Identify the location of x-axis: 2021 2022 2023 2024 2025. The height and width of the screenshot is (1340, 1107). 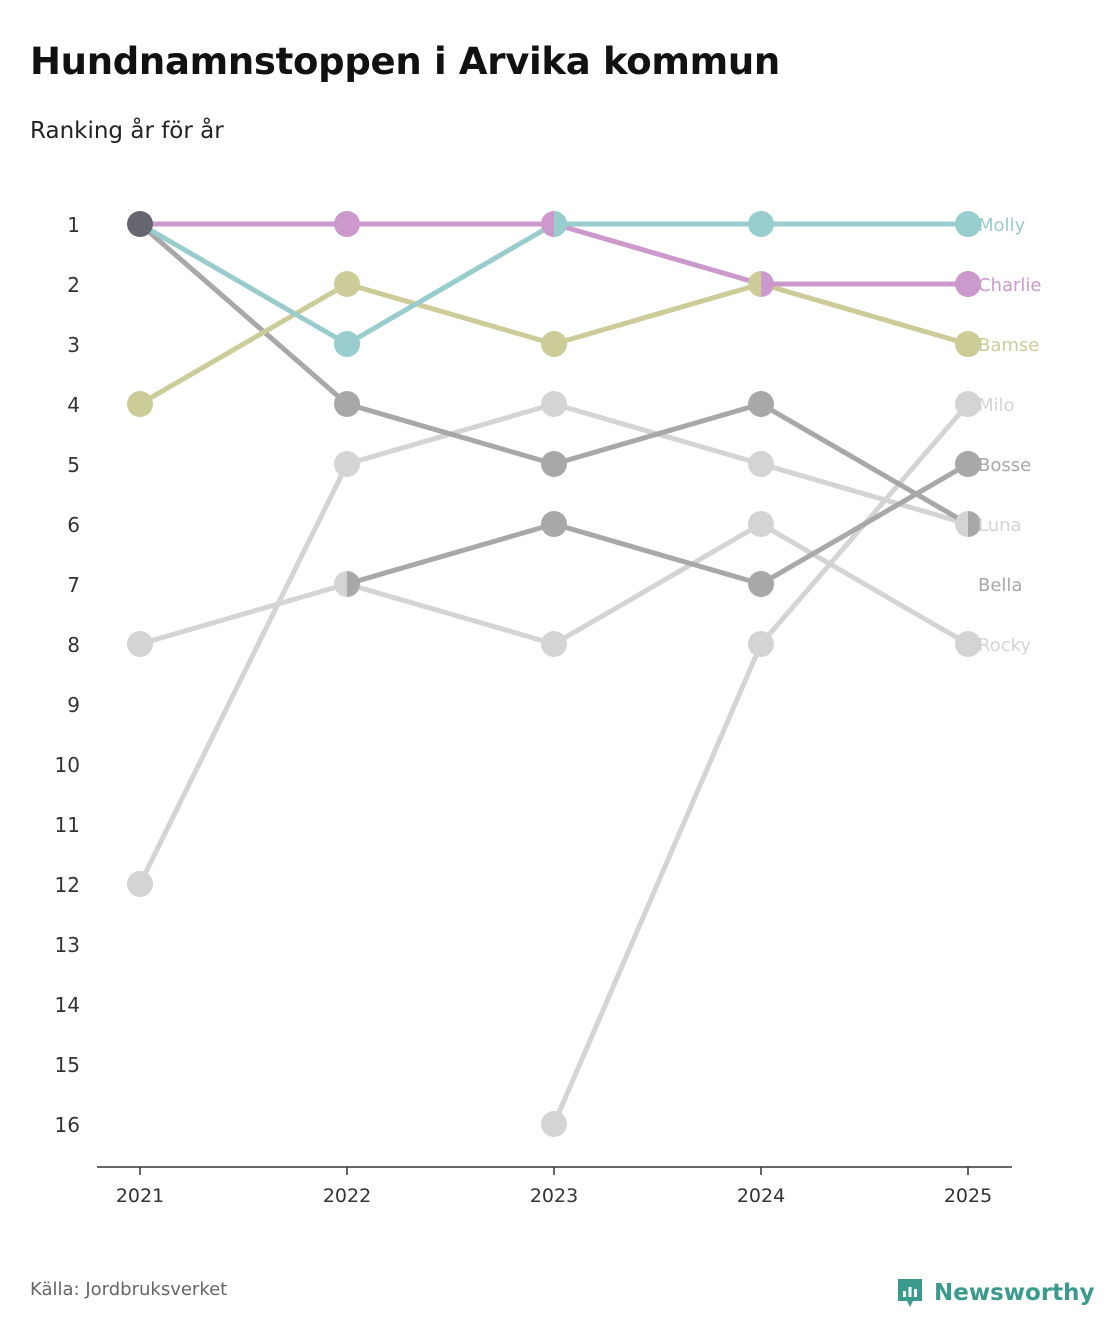
(554, 1186).